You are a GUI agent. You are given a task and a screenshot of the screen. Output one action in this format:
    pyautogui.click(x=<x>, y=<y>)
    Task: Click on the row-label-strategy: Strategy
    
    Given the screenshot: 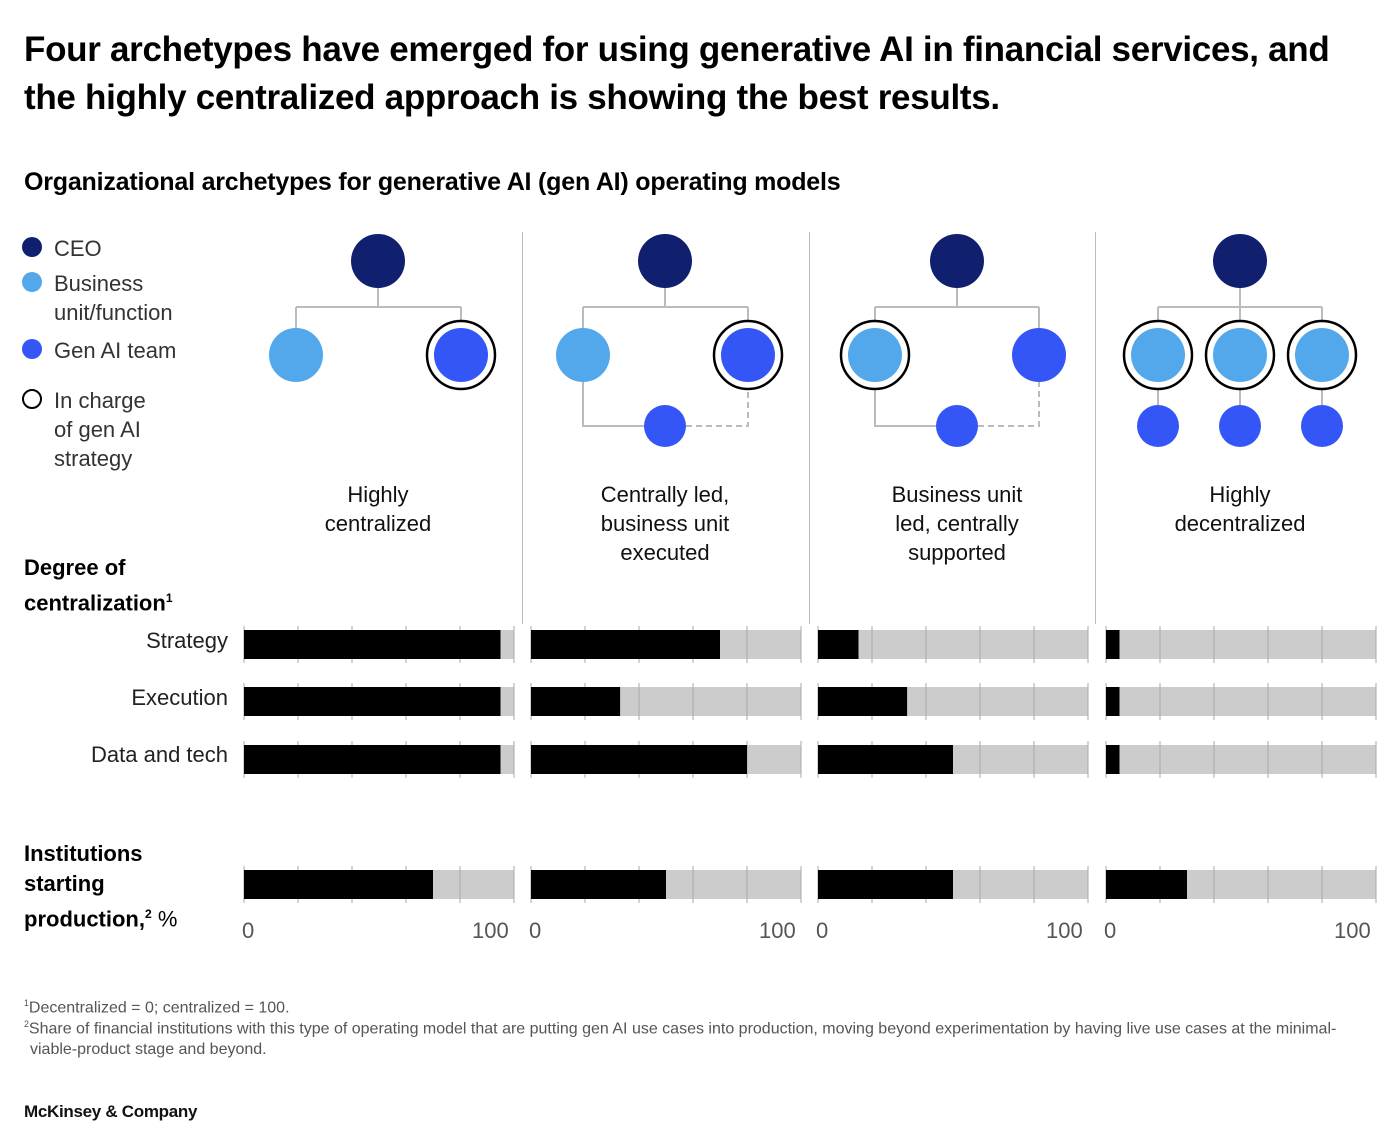 What is the action you would take?
    pyautogui.click(x=187, y=640)
    